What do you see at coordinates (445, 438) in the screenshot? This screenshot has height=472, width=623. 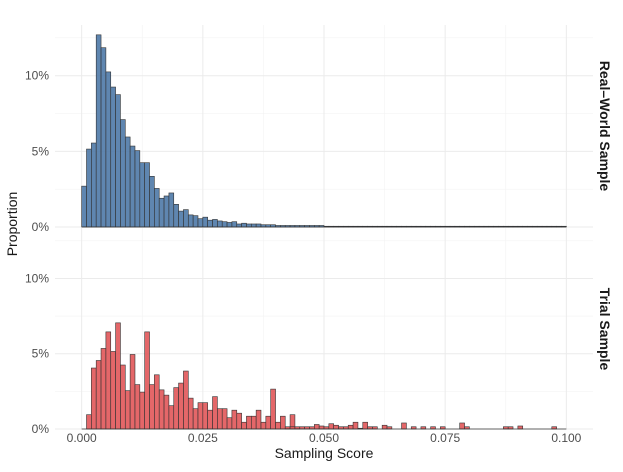 I see `x-tick-label: 0.075` at bounding box center [445, 438].